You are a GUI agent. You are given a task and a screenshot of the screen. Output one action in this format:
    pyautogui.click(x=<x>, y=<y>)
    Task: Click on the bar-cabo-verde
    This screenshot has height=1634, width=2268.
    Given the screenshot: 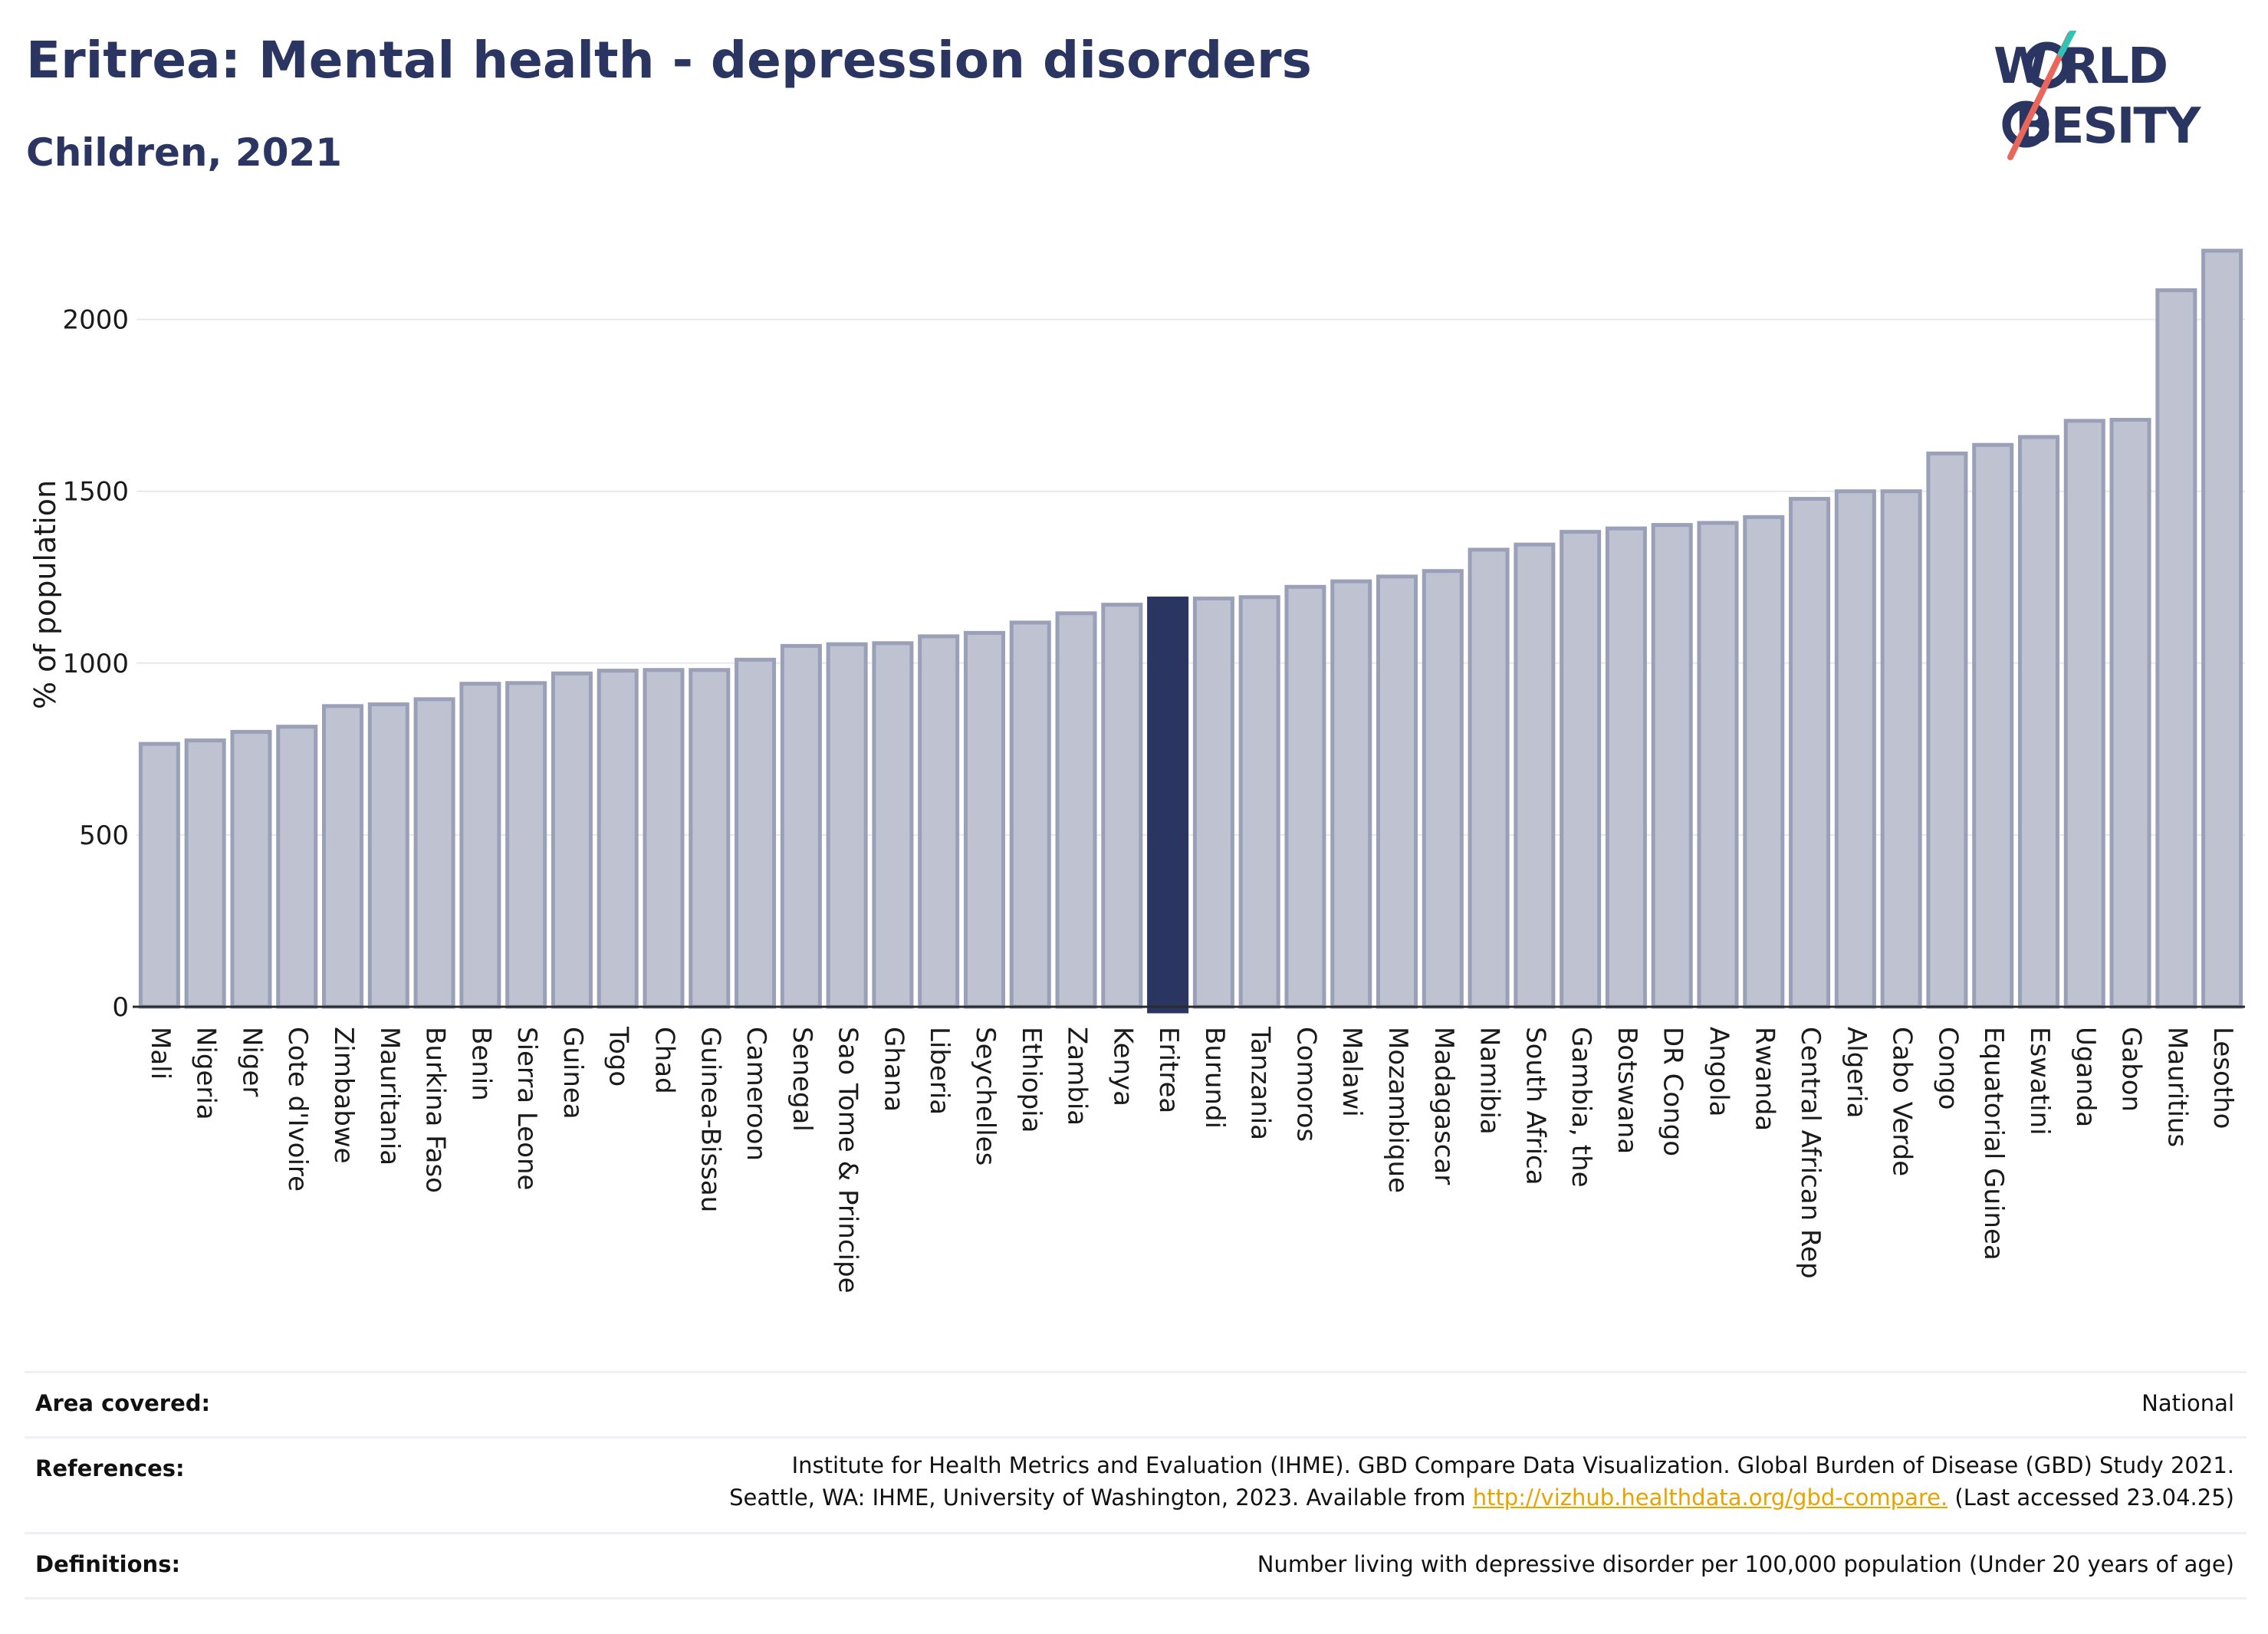 What is the action you would take?
    pyautogui.click(x=1901, y=749)
    